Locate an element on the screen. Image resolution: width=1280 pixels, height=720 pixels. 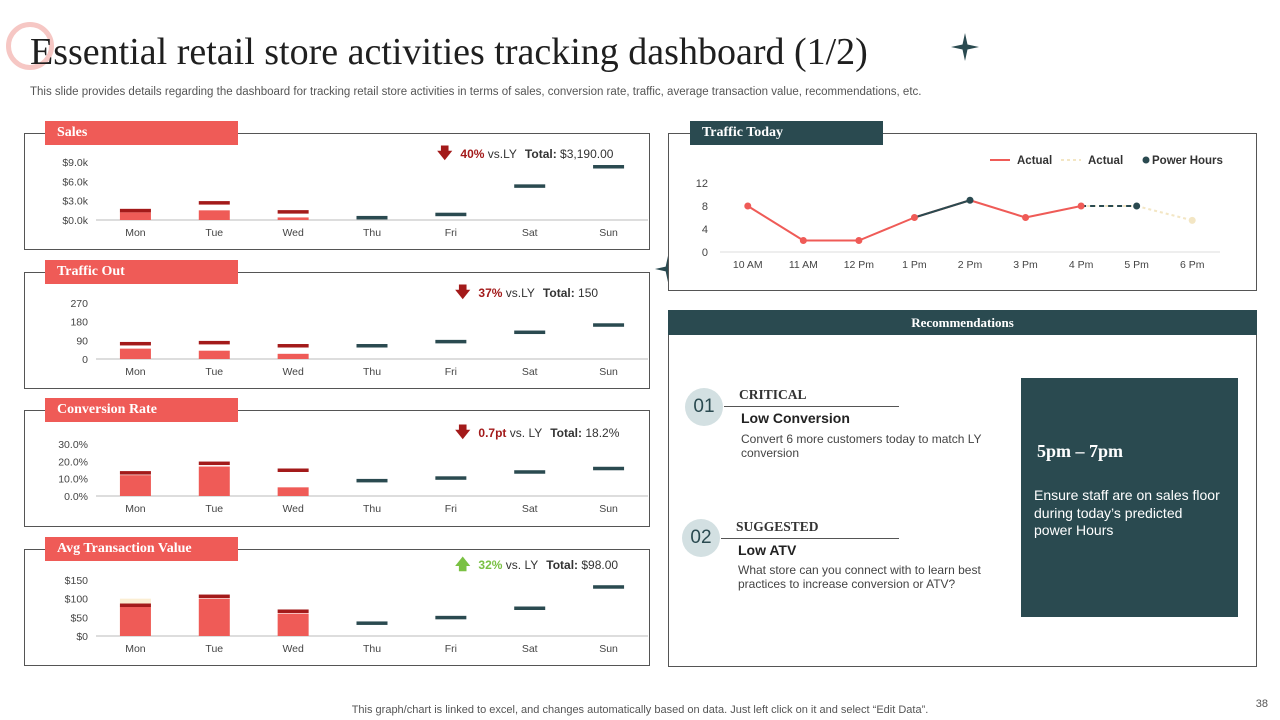
traffic-out-panel is located at coordinates (337, 330).